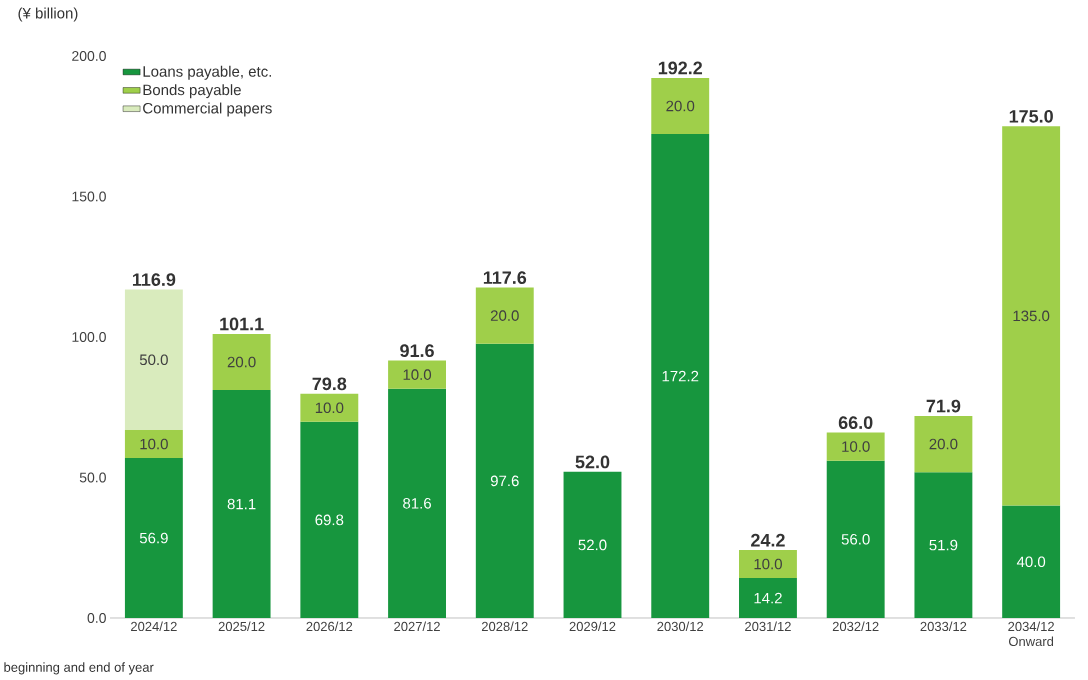  I want to click on total-label: 91.6, so click(417, 351).